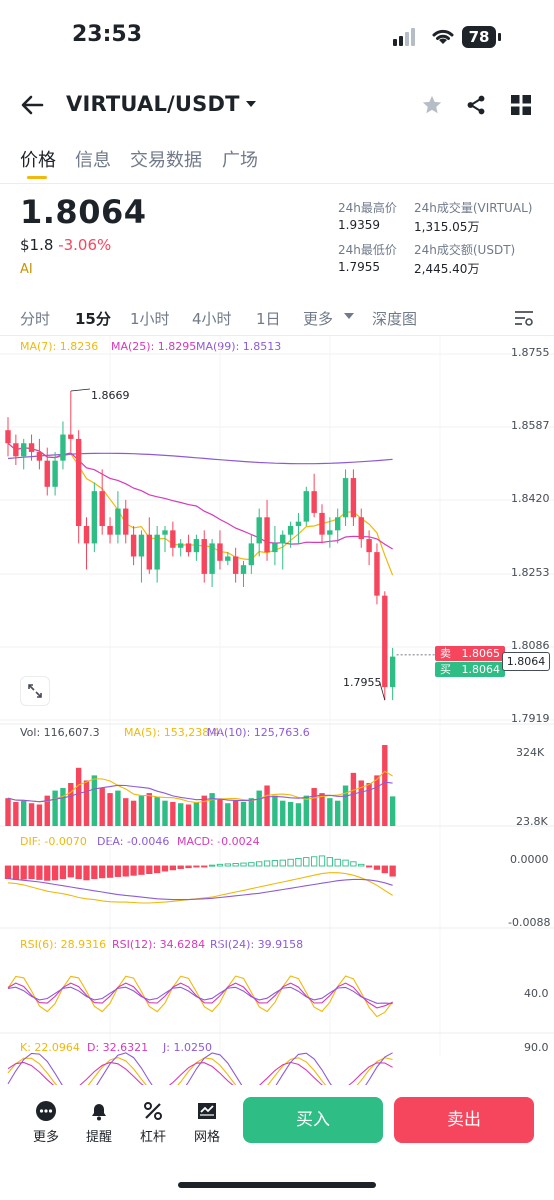  What do you see at coordinates (60, 732) in the screenshot?
I see `vol-label: Vol: 116,607.3` at bounding box center [60, 732].